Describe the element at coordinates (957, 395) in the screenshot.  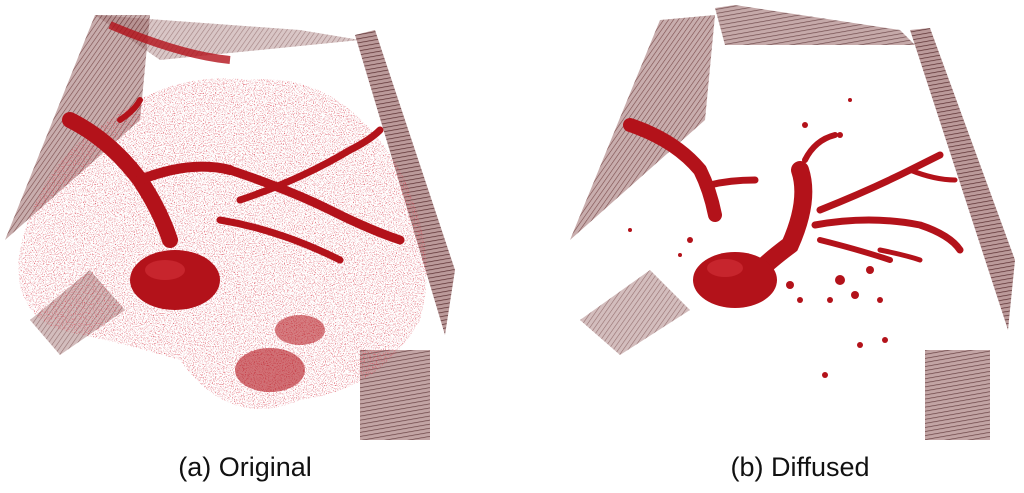
I see `plane-bottom-right` at that location.